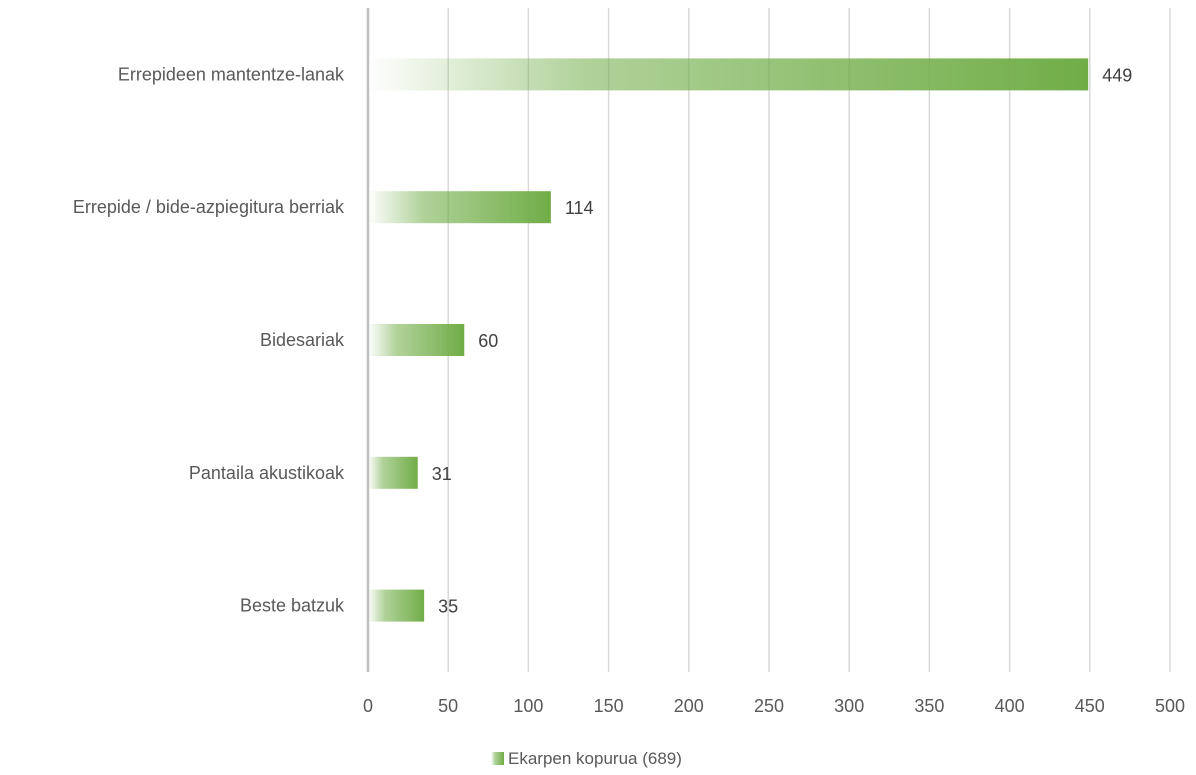 The height and width of the screenshot is (775, 1196). What do you see at coordinates (579, 208) in the screenshot?
I see `data-label: 114` at bounding box center [579, 208].